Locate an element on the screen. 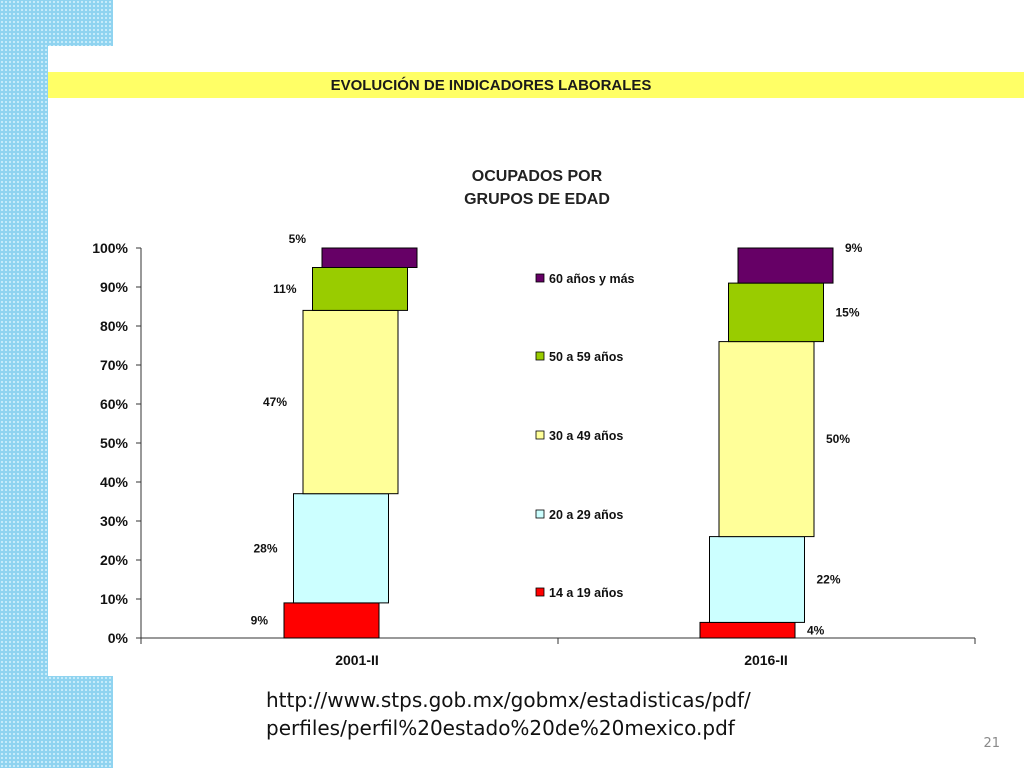 The width and height of the screenshot is (1024, 768). y-tick-label: 60% is located at coordinates (114, 404).